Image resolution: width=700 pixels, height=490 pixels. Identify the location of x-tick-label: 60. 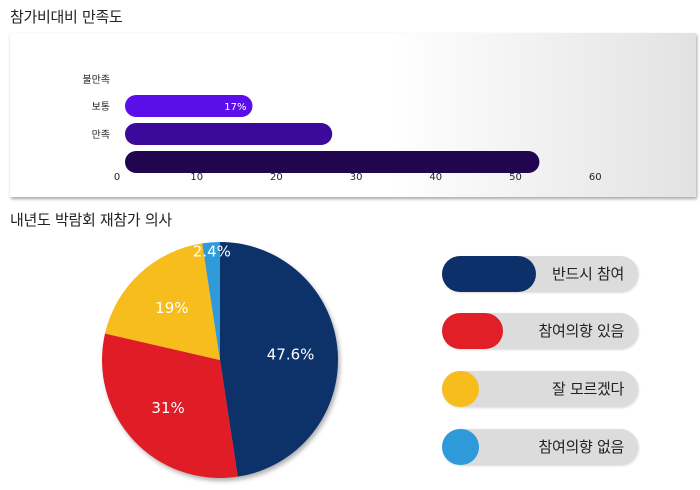
(595, 177).